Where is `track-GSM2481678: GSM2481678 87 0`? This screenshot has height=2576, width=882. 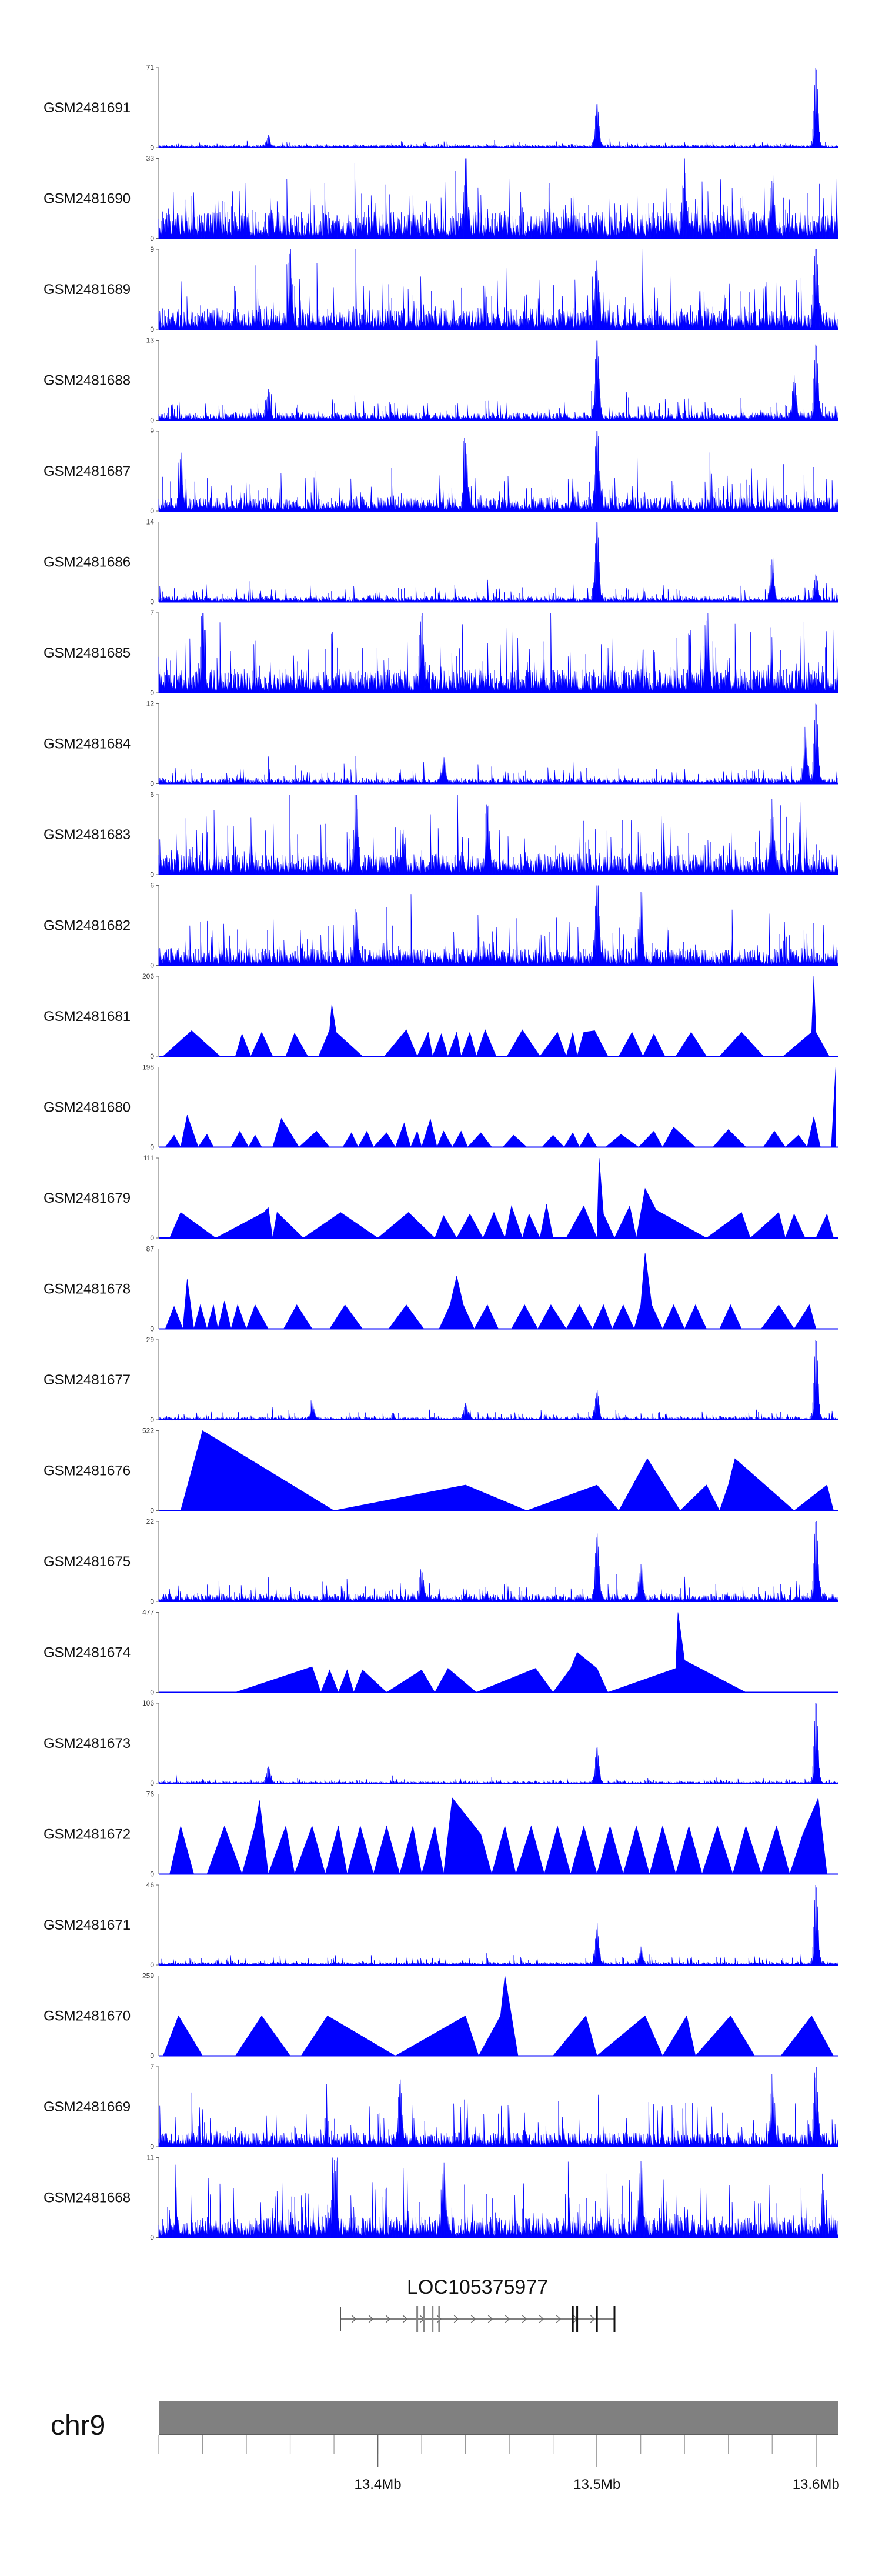 track-GSM2481678: GSM2481678 87 0 is located at coordinates (441, 1289).